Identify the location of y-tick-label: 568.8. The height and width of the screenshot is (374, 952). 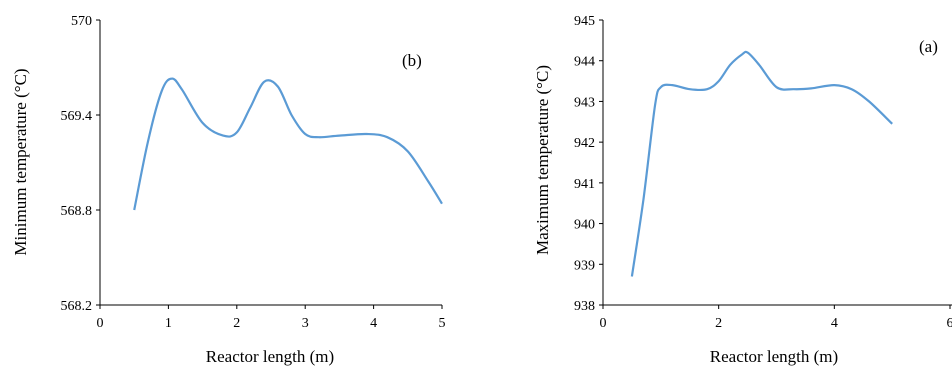
(77, 211).